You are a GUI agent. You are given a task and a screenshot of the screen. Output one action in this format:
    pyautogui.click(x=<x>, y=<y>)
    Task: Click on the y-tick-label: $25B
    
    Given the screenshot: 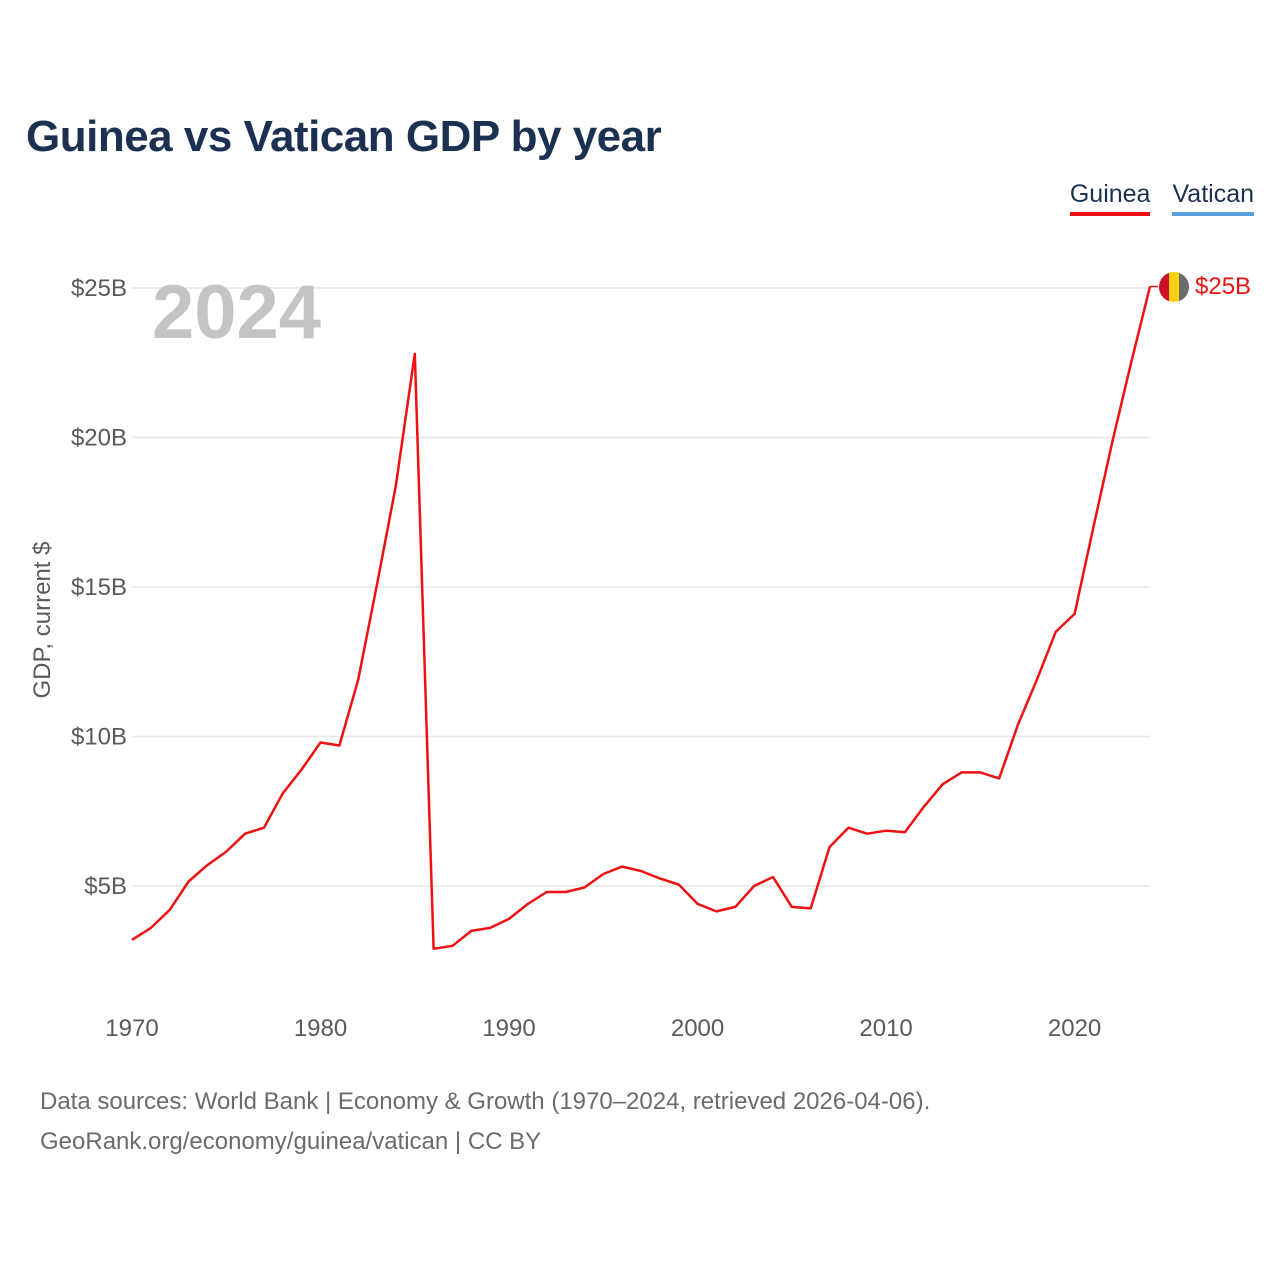 What is the action you would take?
    pyautogui.click(x=99, y=288)
    